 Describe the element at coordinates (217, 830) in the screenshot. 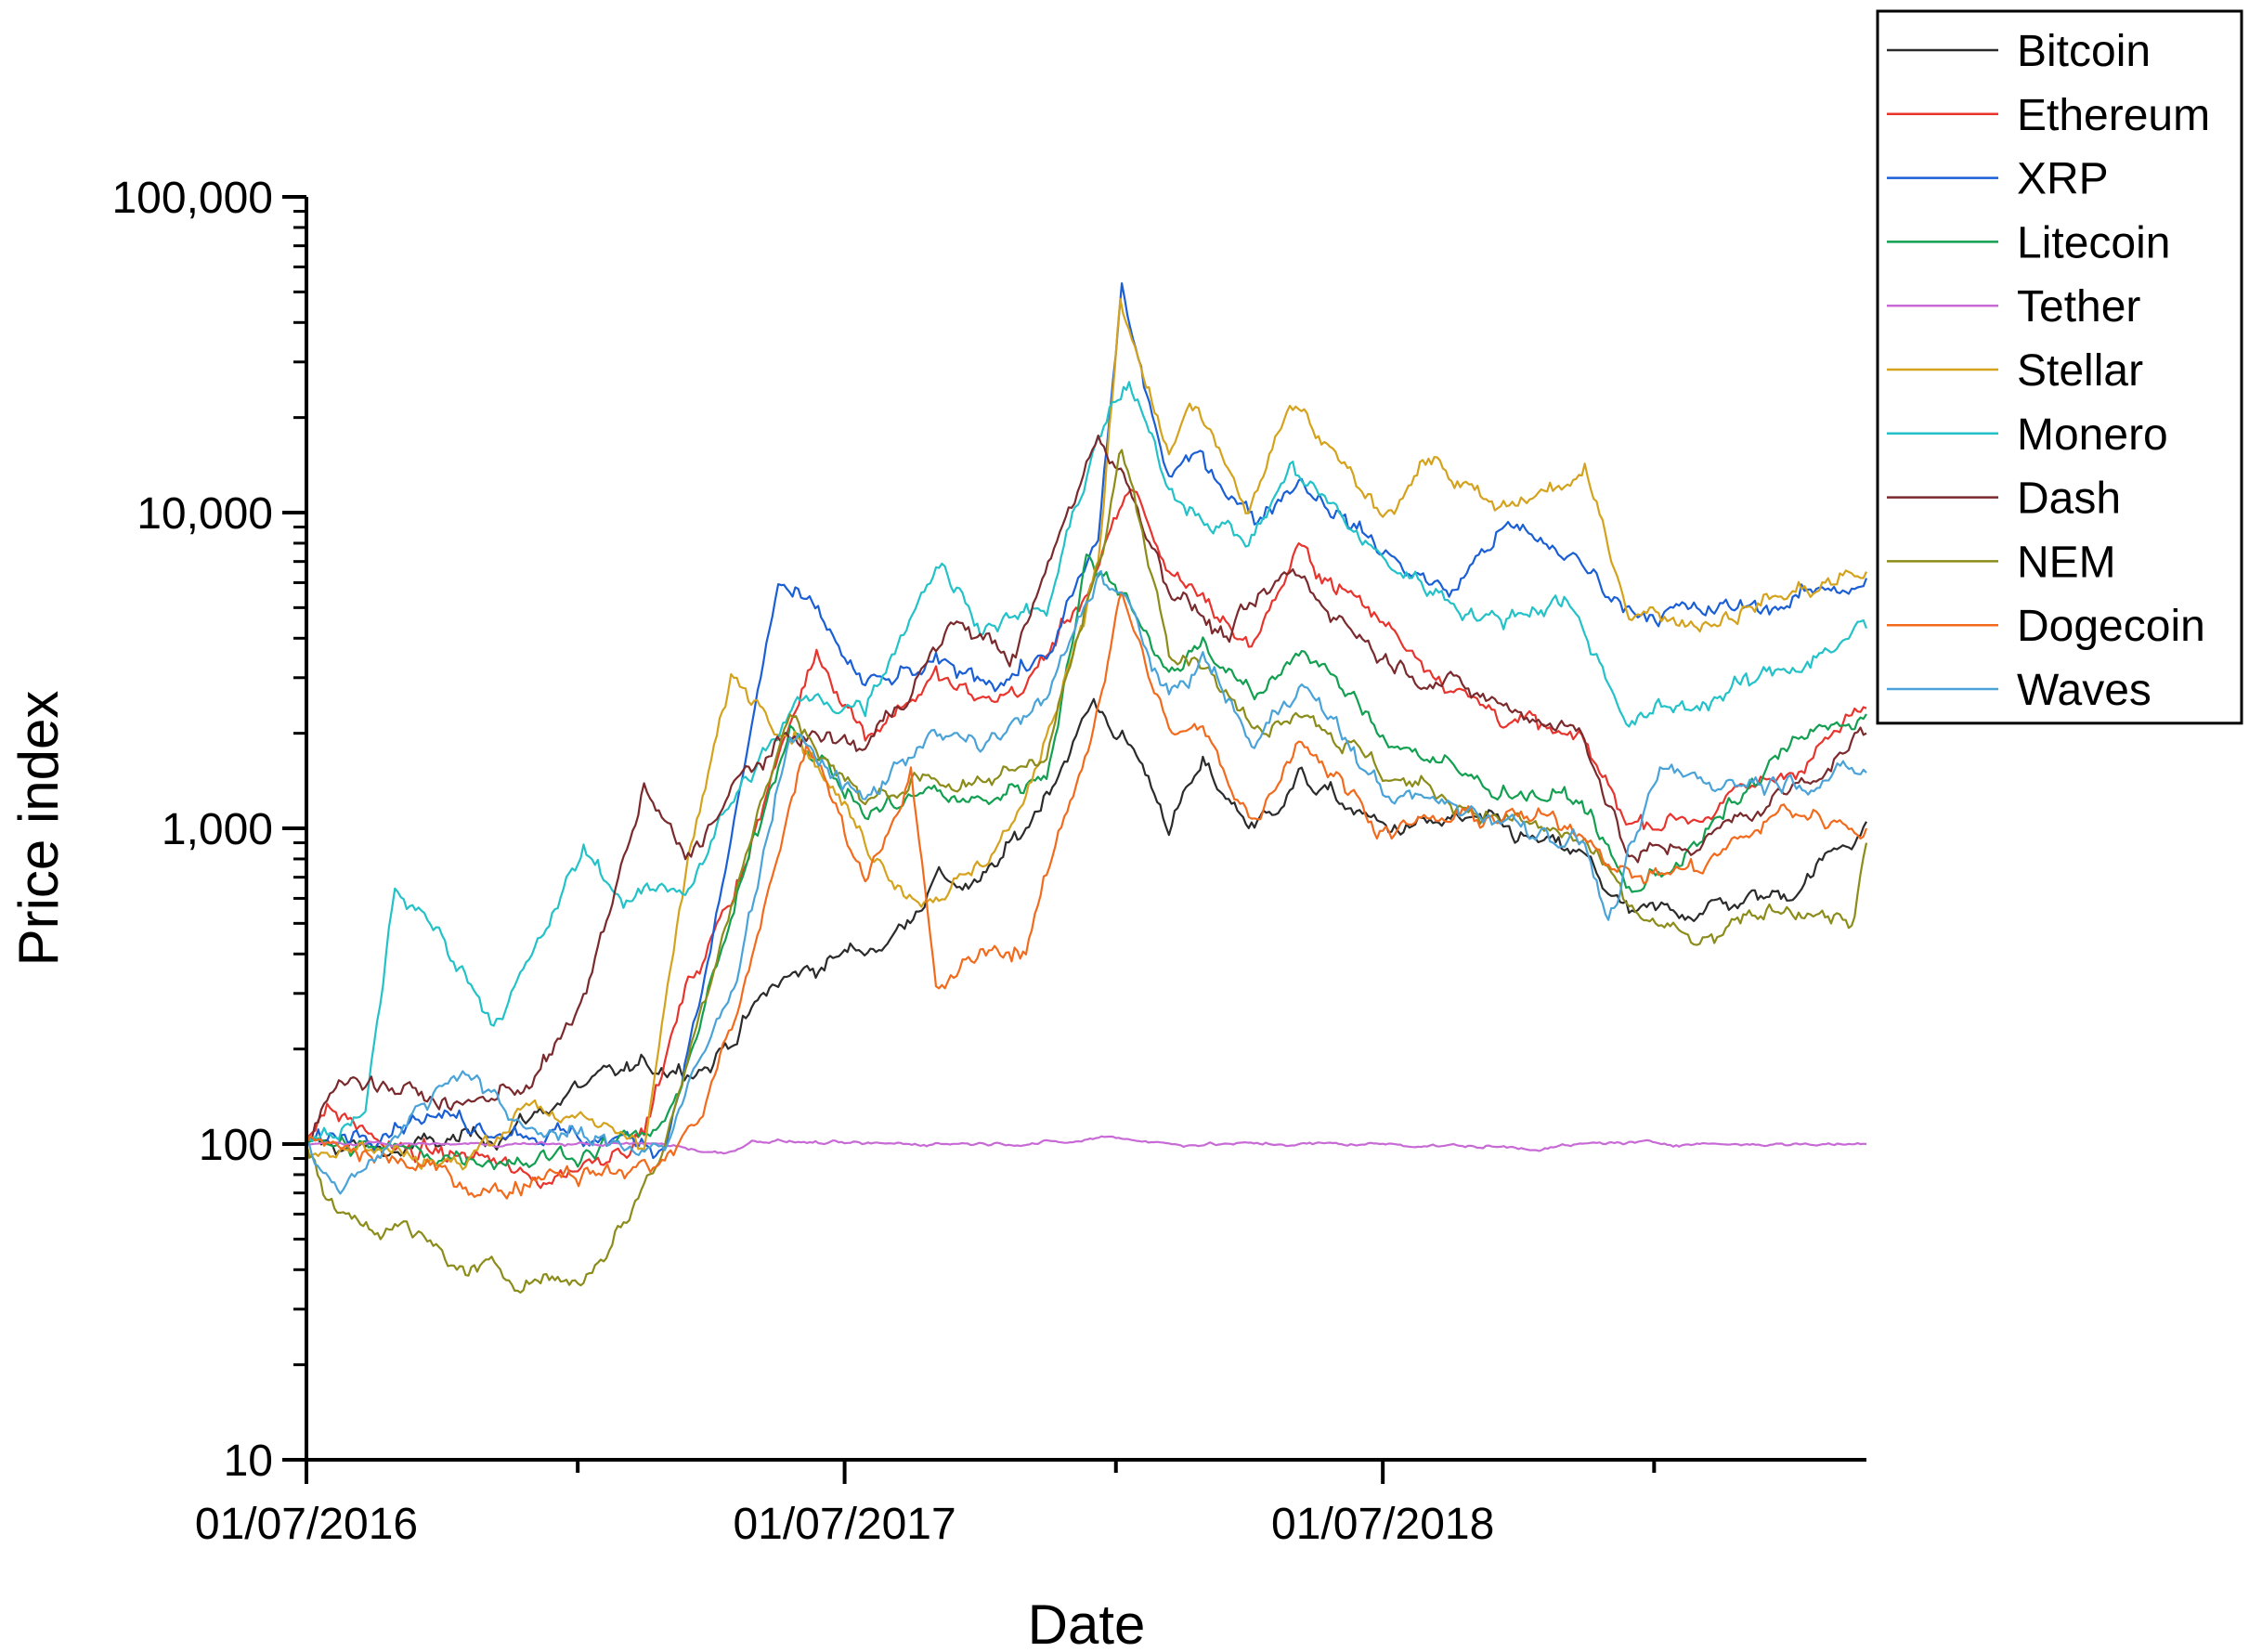

I see `y-tick-label: 1,000` at that location.